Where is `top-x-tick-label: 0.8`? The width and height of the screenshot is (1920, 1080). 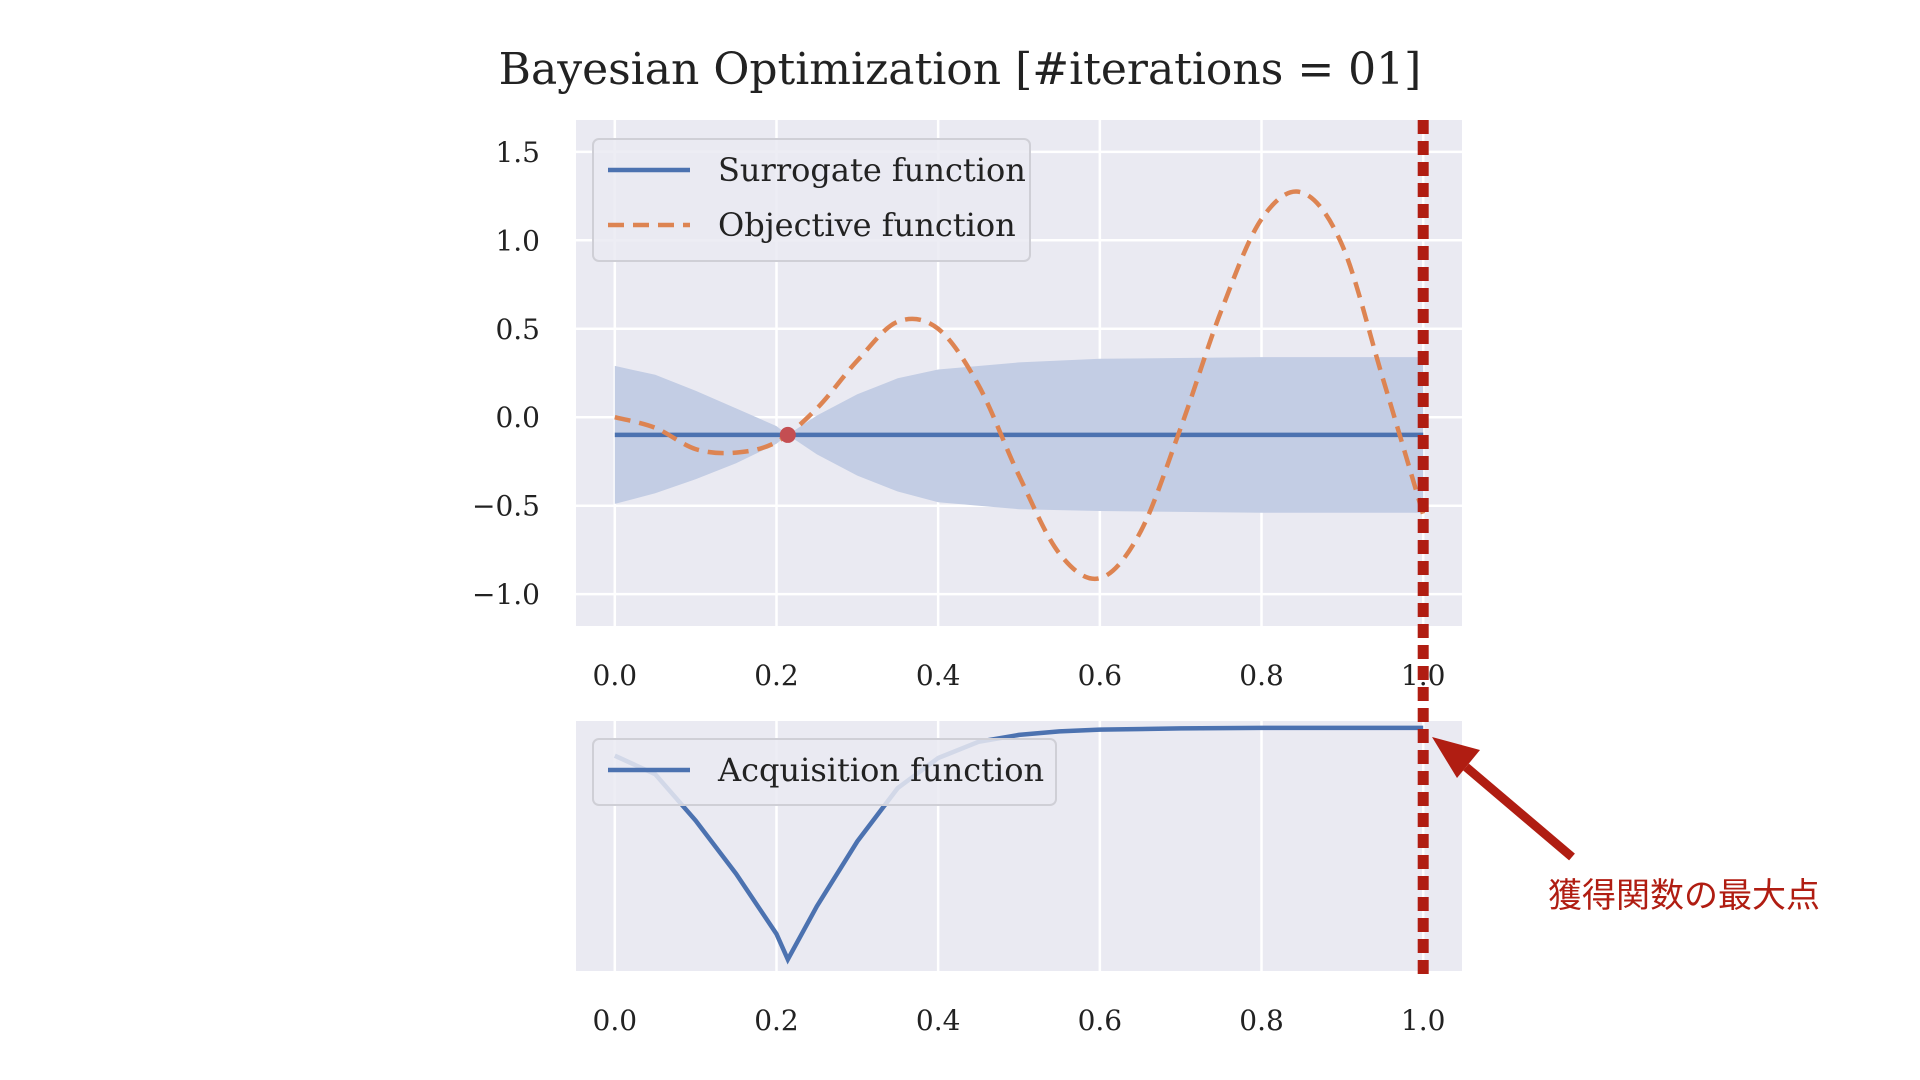 top-x-tick-label: 0.8 is located at coordinates (1261, 675).